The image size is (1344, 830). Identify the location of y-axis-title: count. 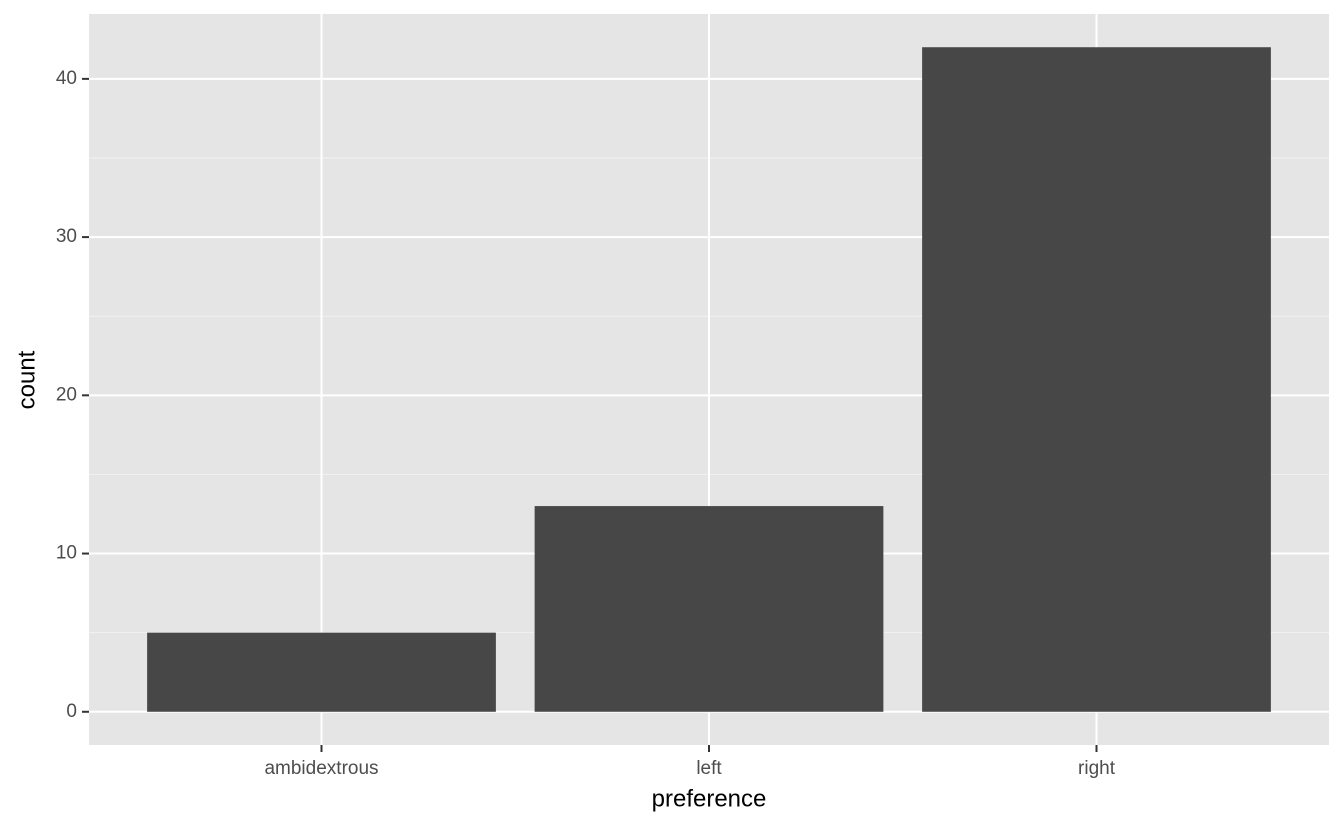
(26, 379).